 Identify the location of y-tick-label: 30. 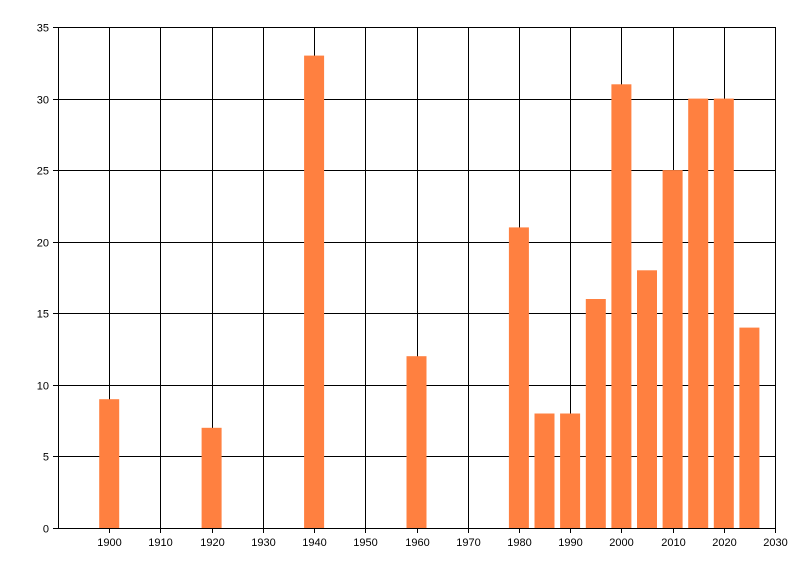
(43, 101).